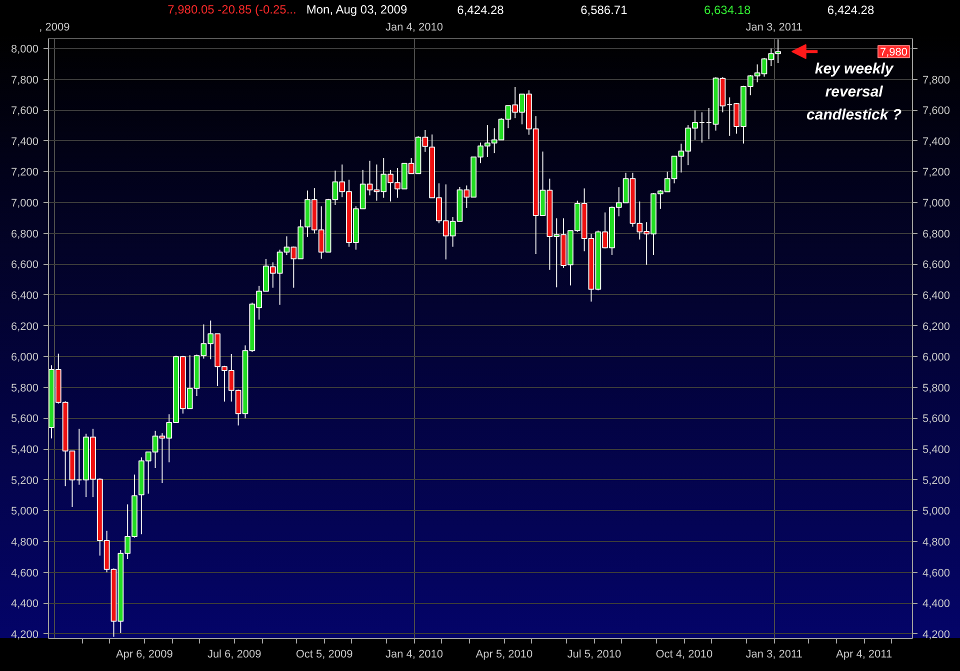 The image size is (960, 671). I want to click on y2-tick-label: 6,800, so click(936, 234).